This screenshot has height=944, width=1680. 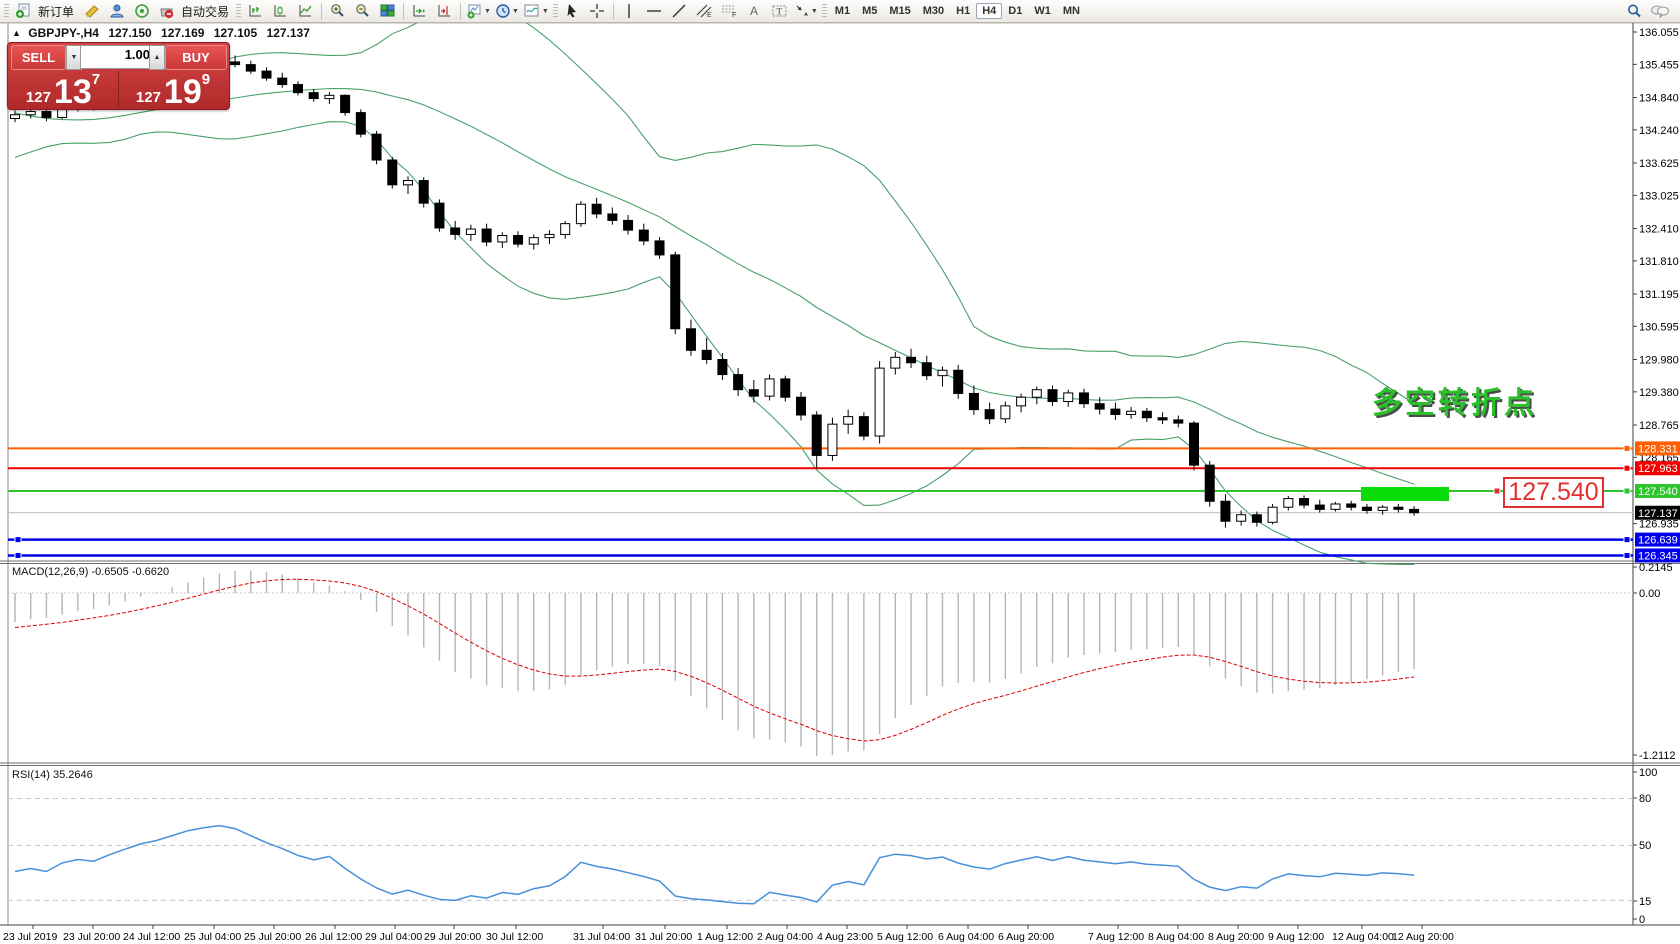 What do you see at coordinates (305, 11) in the screenshot?
I see `line-chart-mode-button` at bounding box center [305, 11].